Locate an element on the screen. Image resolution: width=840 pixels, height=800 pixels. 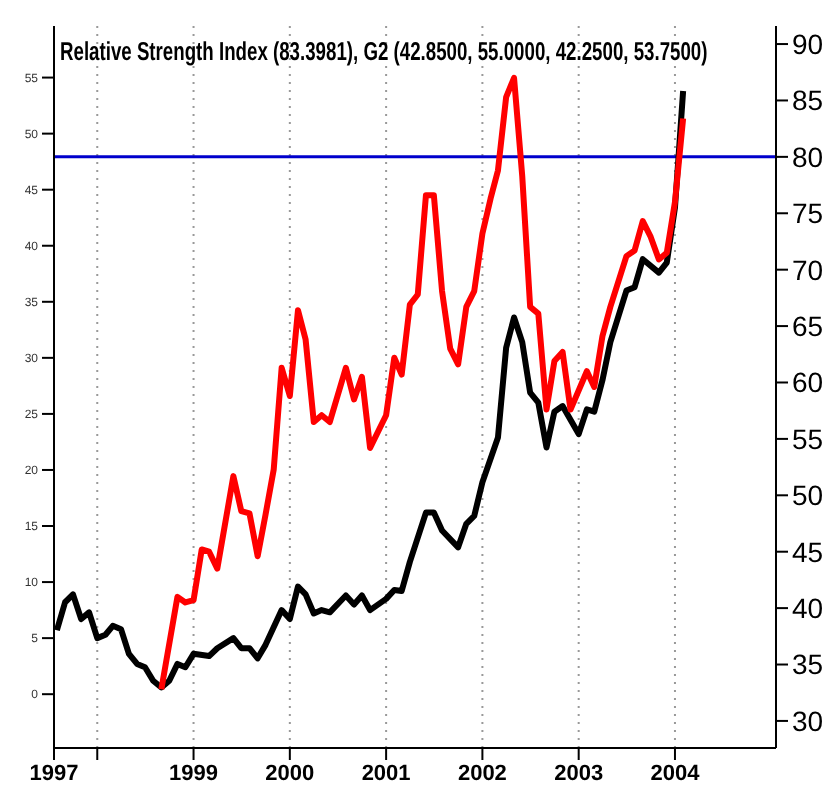
y2-tick-label: 35 is located at coordinates (808, 664).